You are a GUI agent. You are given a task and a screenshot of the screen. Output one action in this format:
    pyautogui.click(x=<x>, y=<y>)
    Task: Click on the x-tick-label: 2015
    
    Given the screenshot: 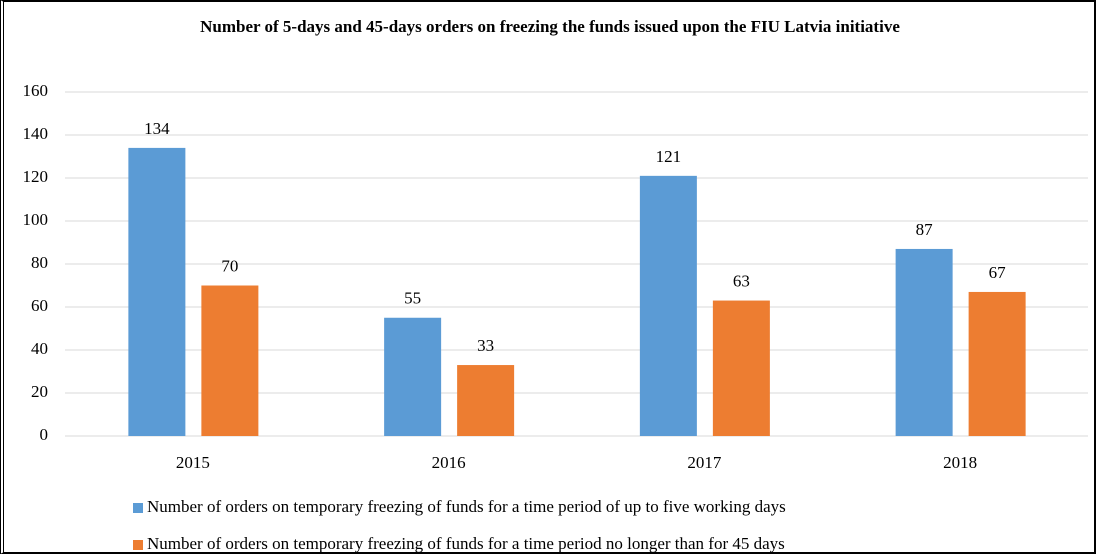 What is the action you would take?
    pyautogui.click(x=193, y=462)
    